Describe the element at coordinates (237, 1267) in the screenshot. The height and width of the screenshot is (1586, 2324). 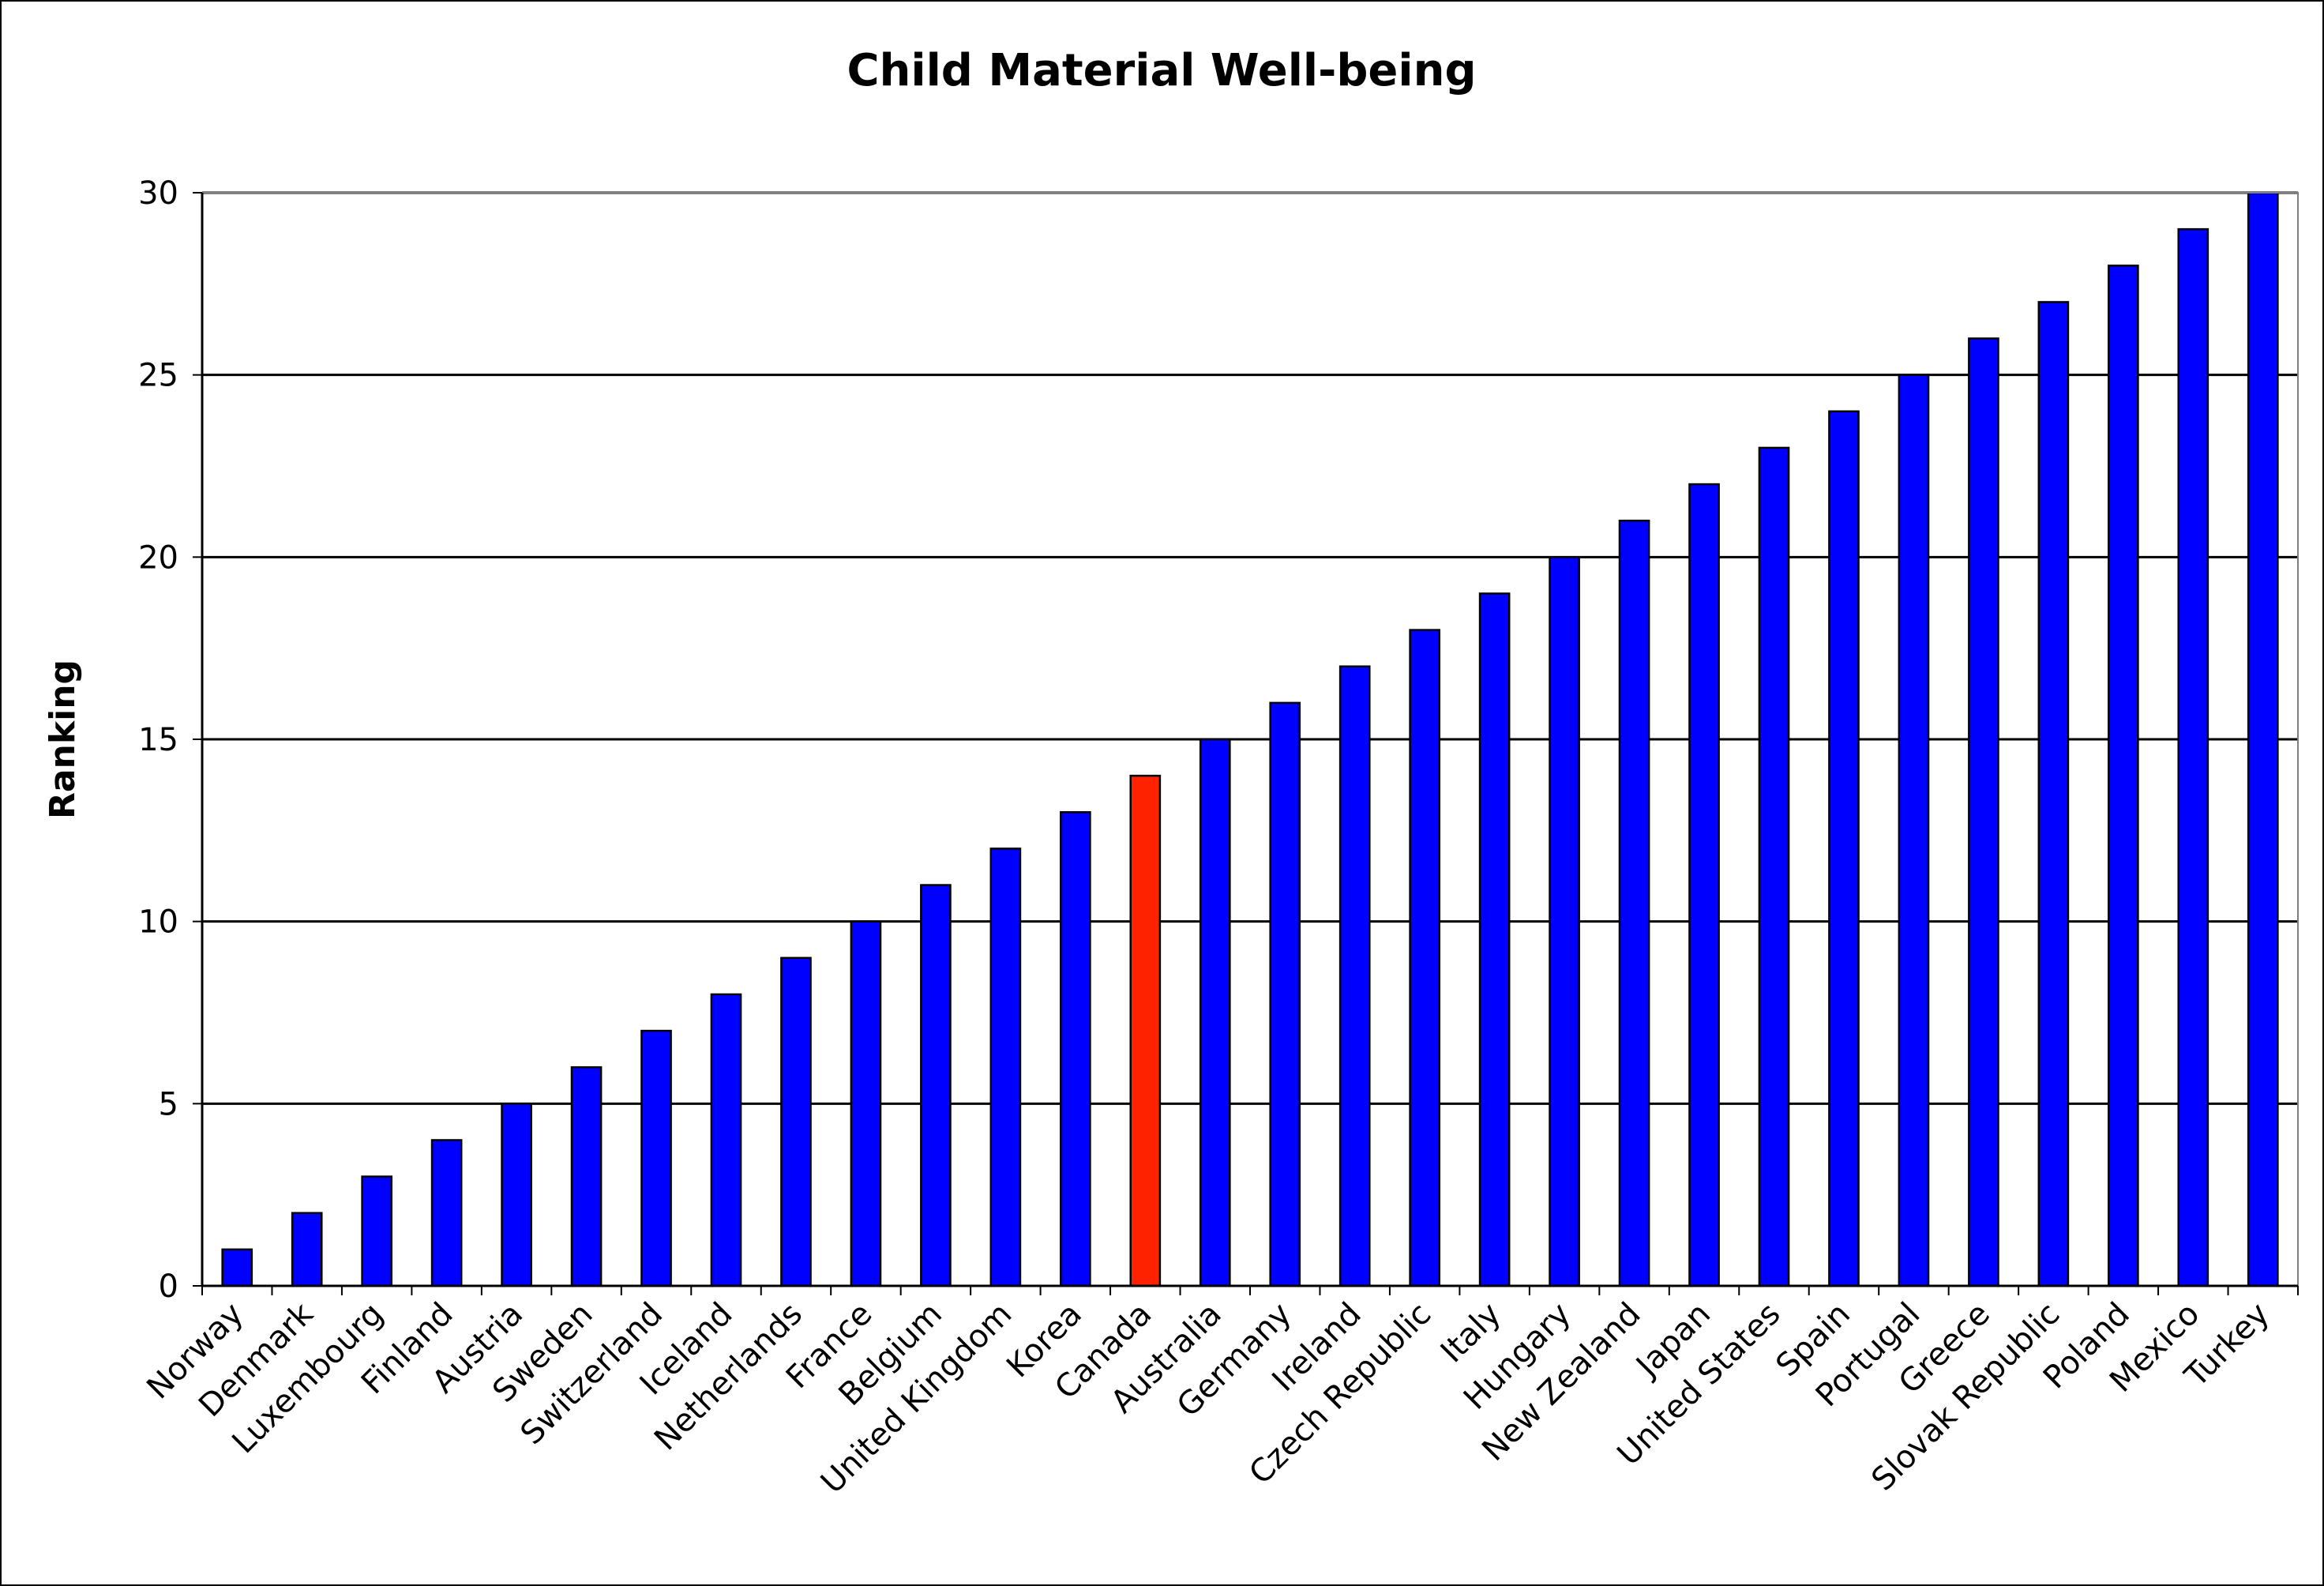
I see `bar-norway` at that location.